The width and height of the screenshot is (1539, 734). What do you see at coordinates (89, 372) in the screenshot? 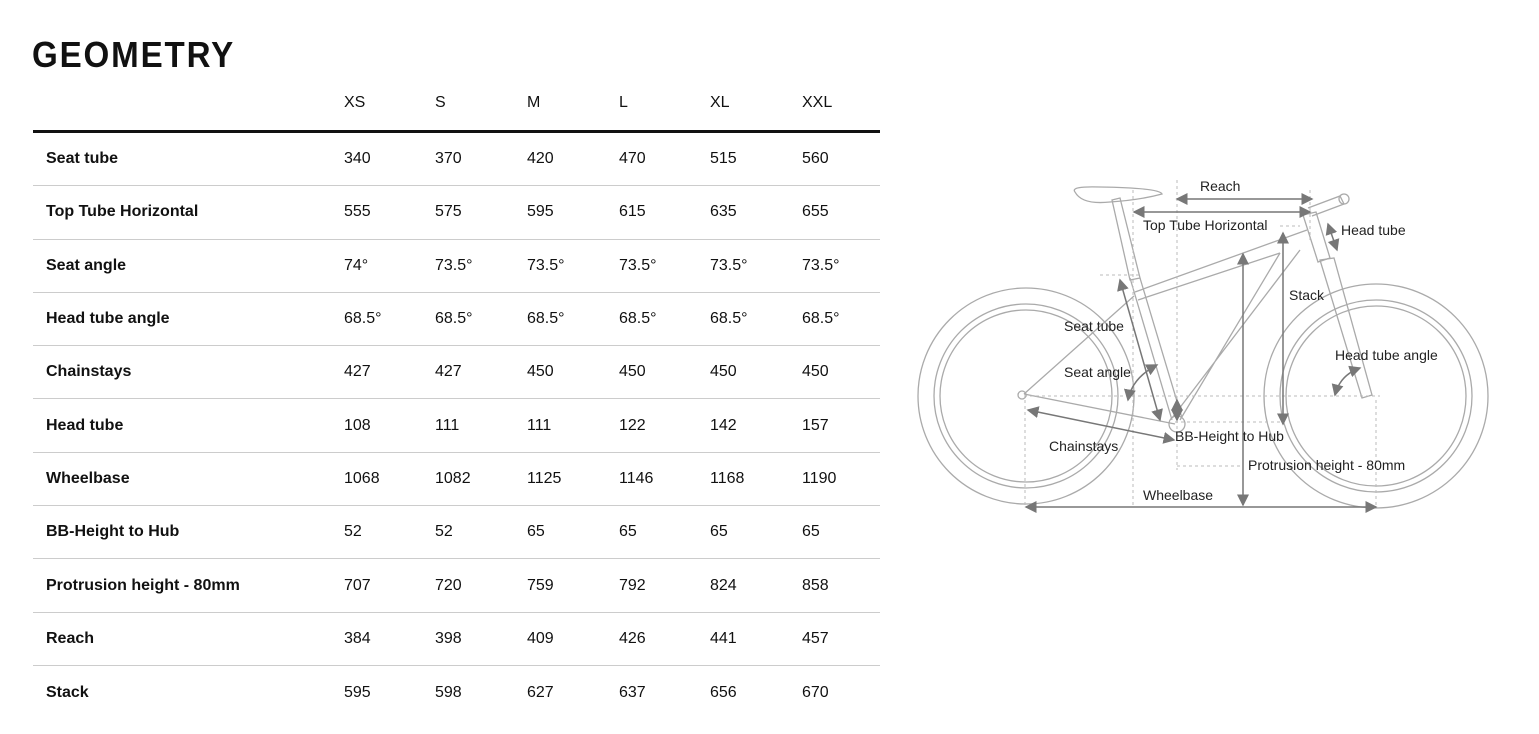
I see `row-label: Chainstays` at bounding box center [89, 372].